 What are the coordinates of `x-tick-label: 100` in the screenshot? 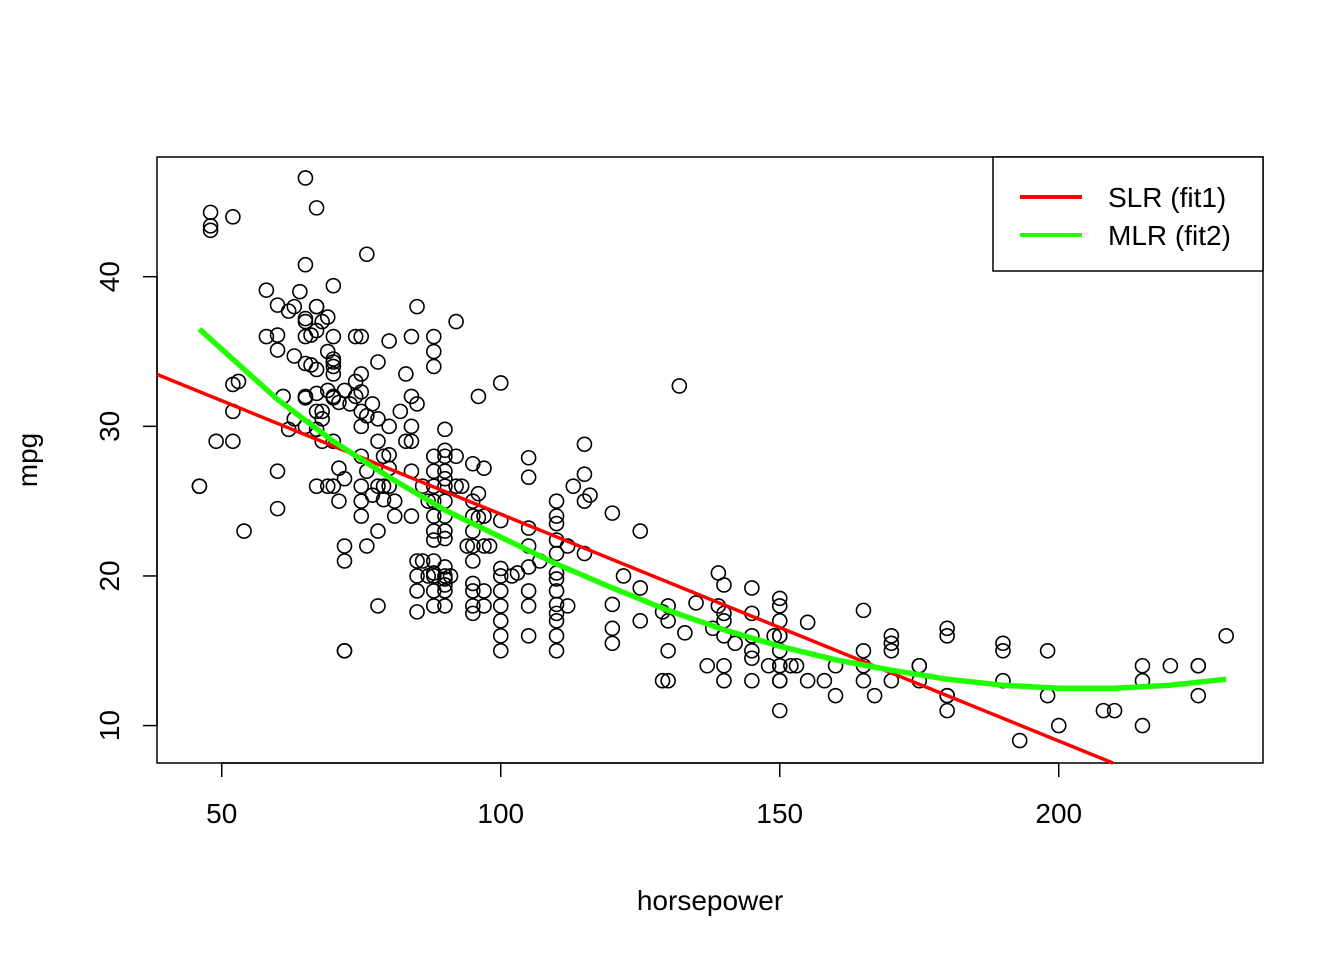 It's located at (500, 813).